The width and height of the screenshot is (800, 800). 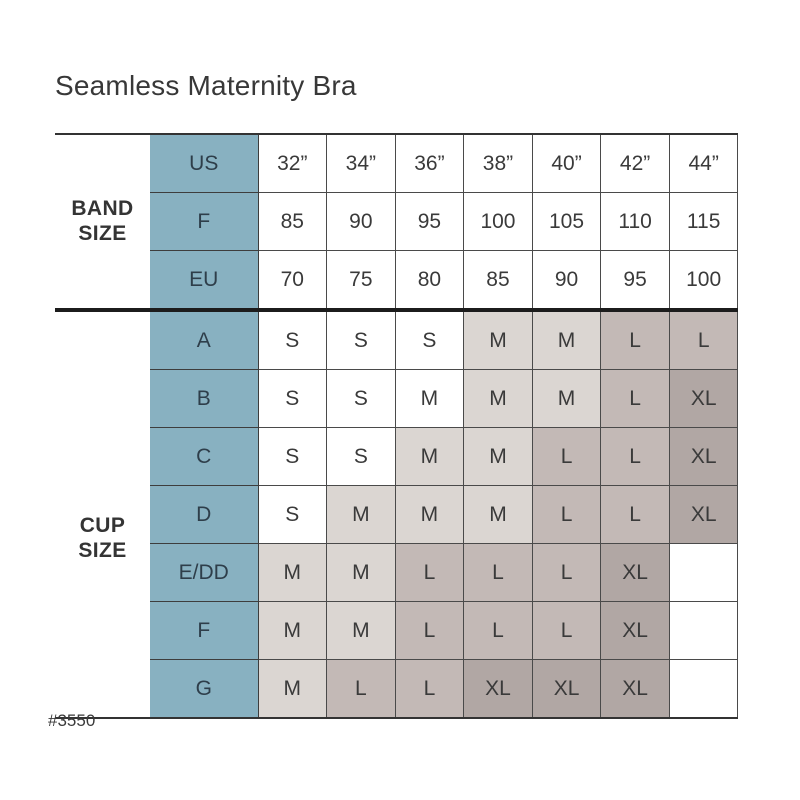 I want to click on band-value-cell: 110, so click(x=635, y=221).